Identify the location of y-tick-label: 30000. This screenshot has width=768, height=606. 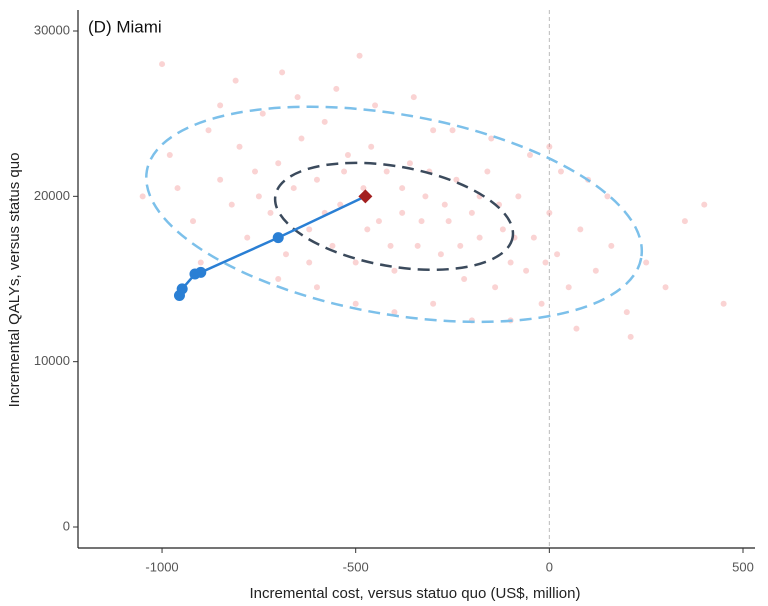
(52, 29).